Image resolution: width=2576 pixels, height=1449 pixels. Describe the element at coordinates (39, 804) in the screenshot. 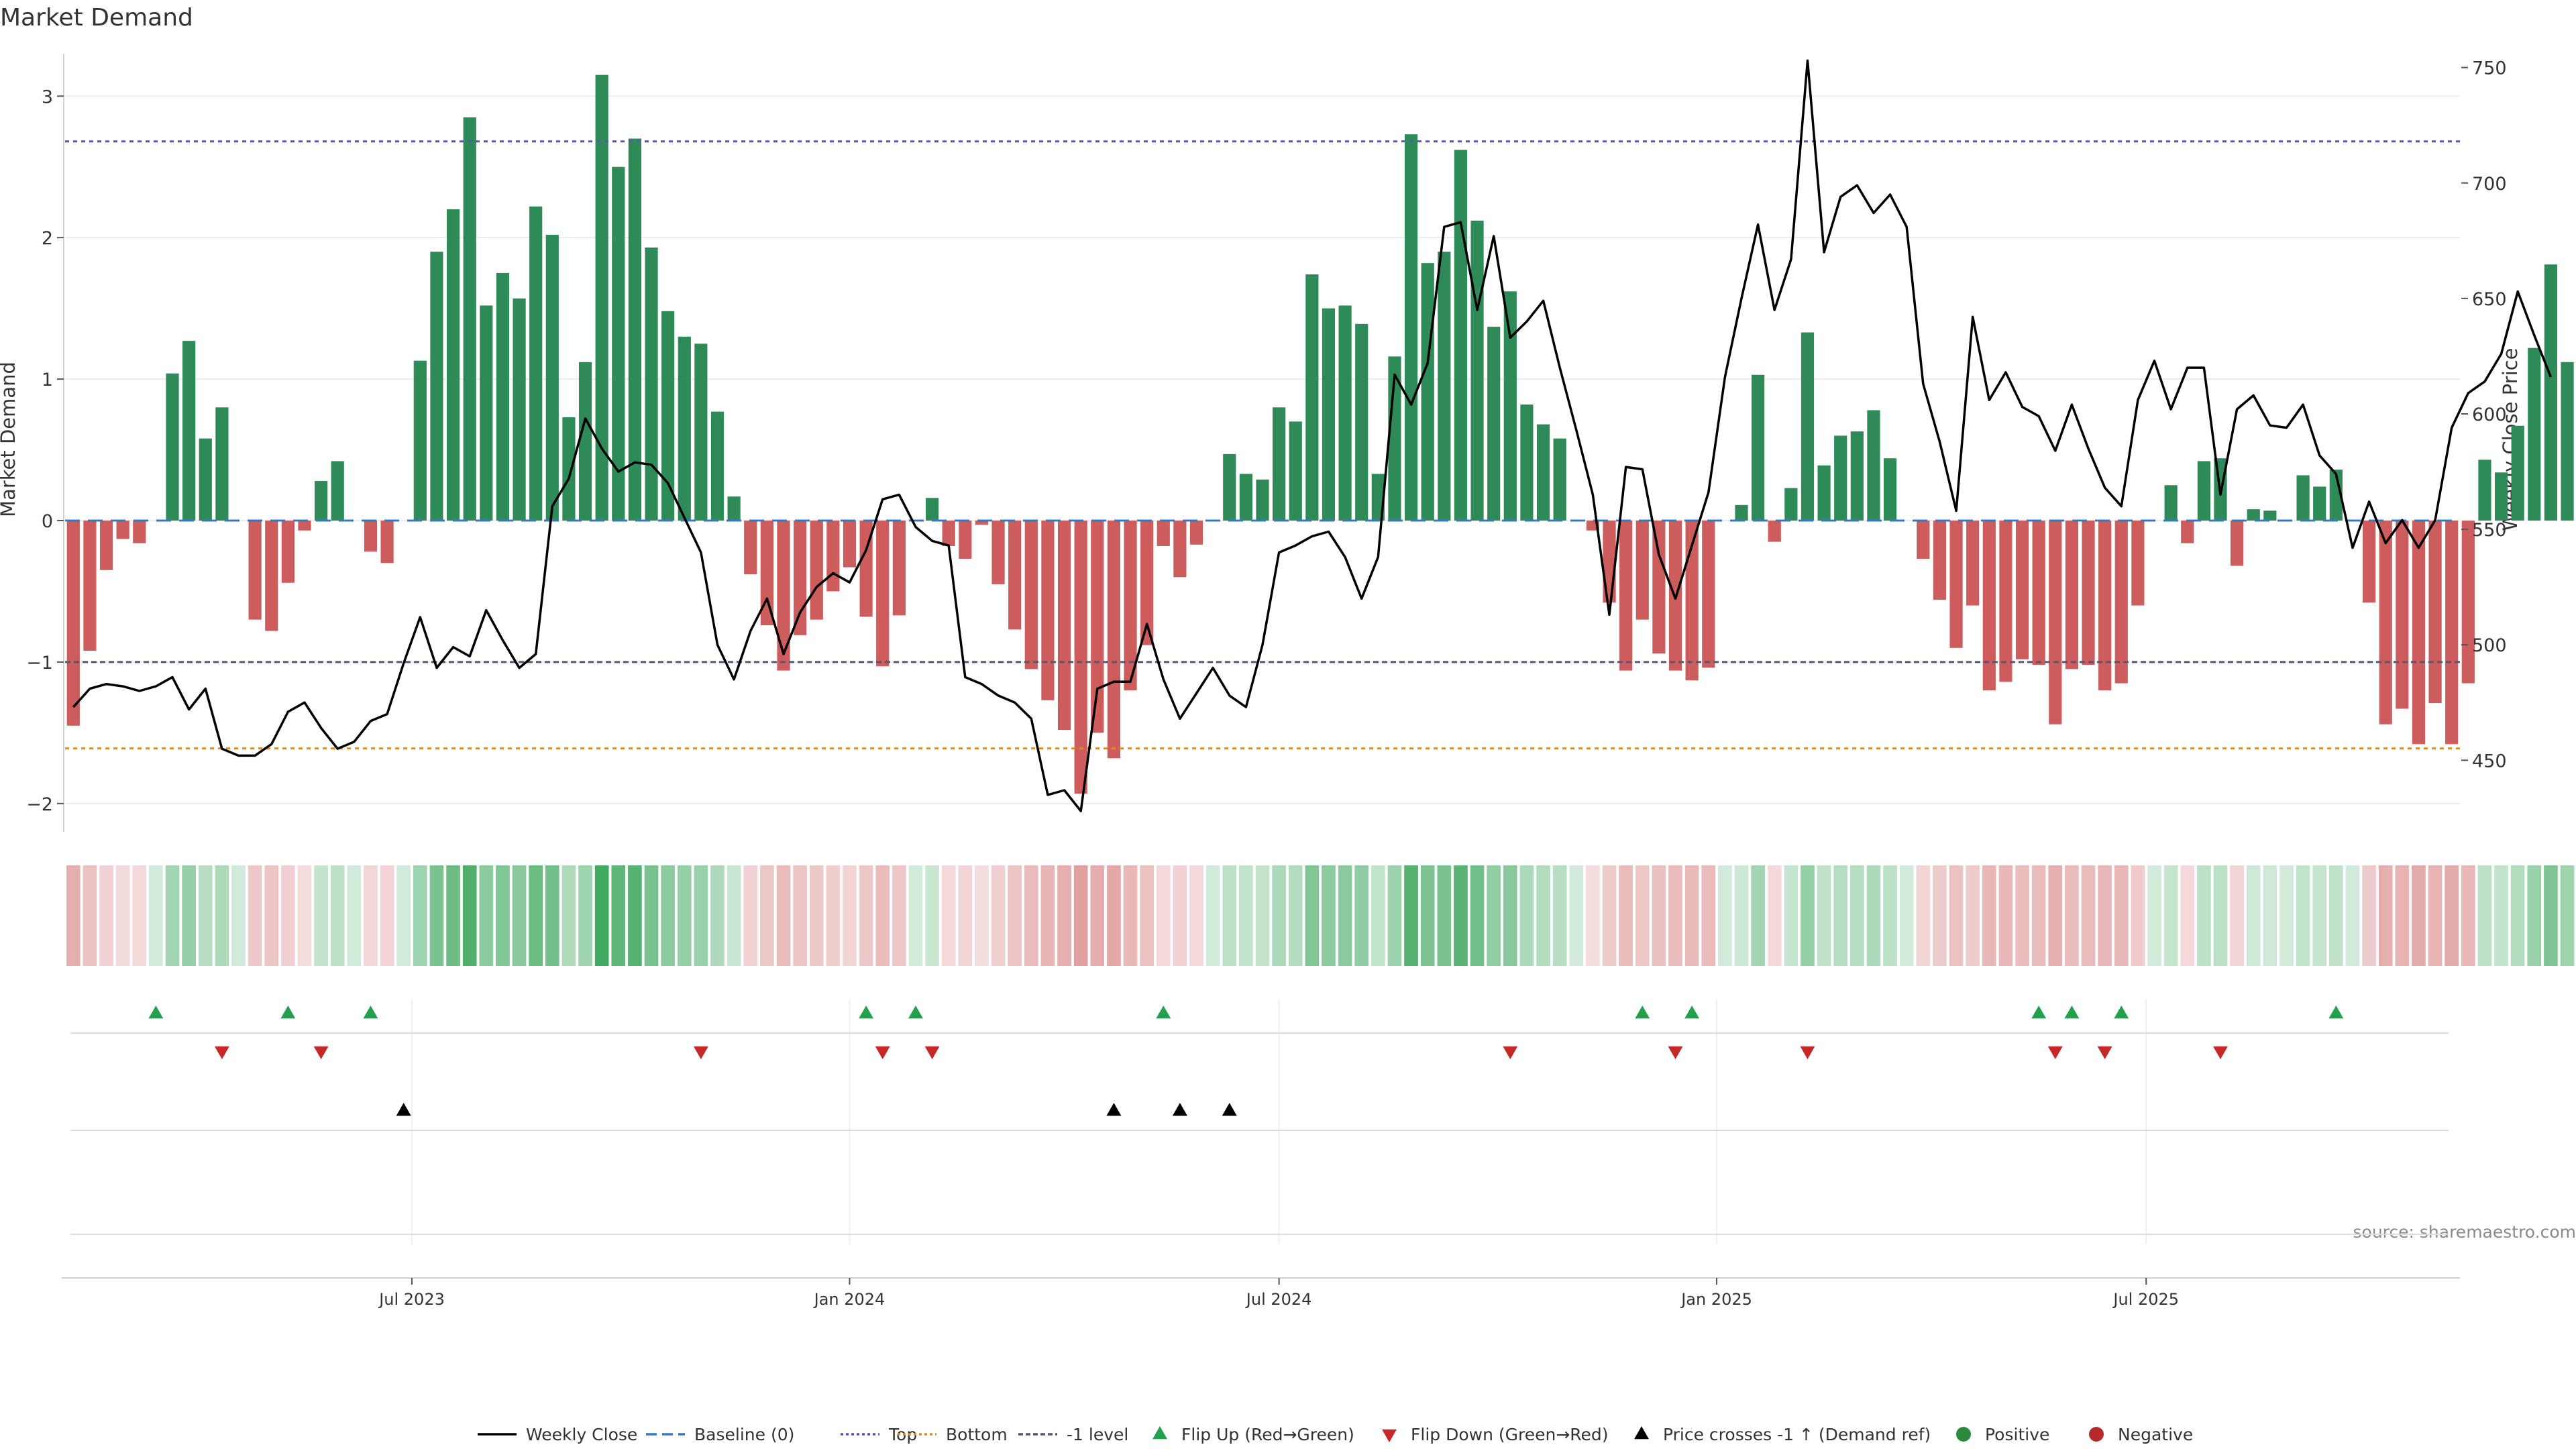

I see `left-tick-label: −2` at that location.